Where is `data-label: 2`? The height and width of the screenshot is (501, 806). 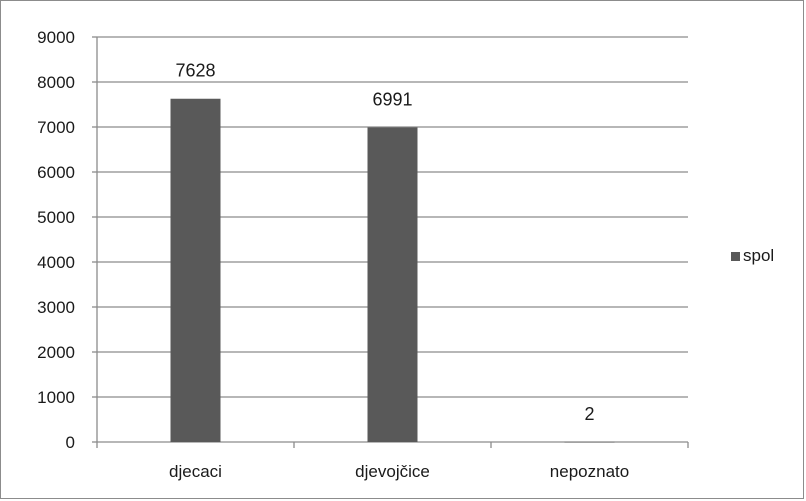 data-label: 2 is located at coordinates (589, 414).